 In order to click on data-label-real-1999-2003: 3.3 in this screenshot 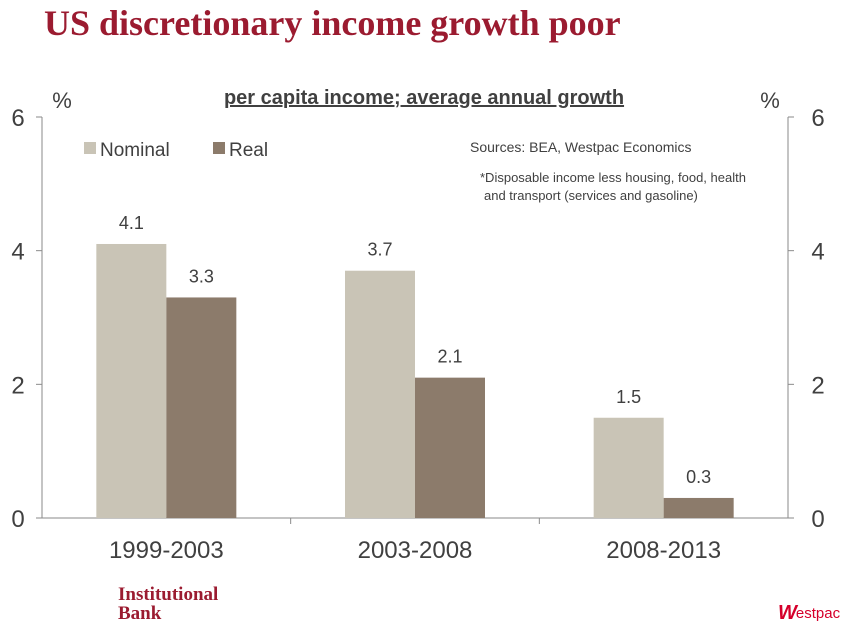, I will do `click(201, 276)`.